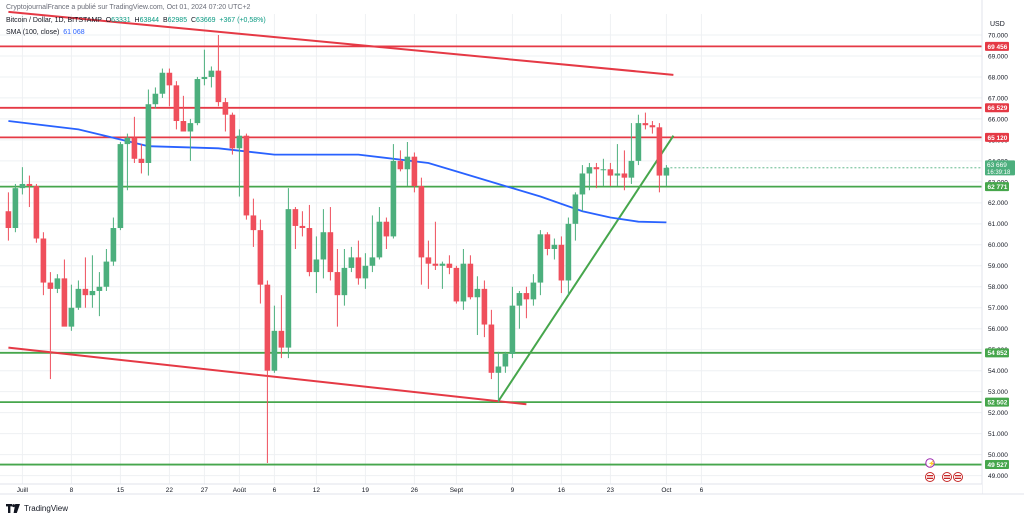 The image size is (1024, 520). What do you see at coordinates (45, 32) in the screenshot?
I see `indicator-line: SMA (100, close) 61 068` at bounding box center [45, 32].